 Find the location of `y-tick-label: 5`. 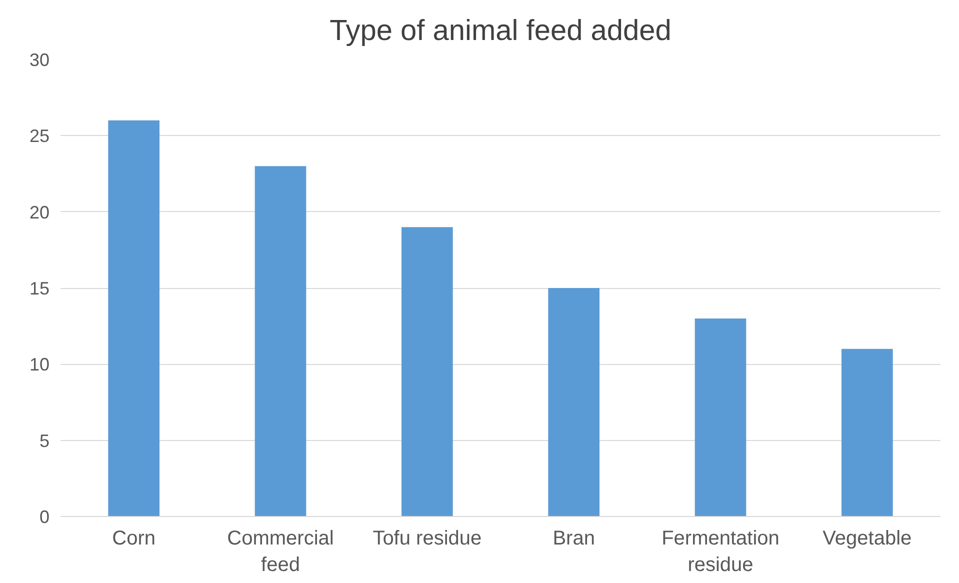

y-tick-label: 5 is located at coordinates (44, 440).